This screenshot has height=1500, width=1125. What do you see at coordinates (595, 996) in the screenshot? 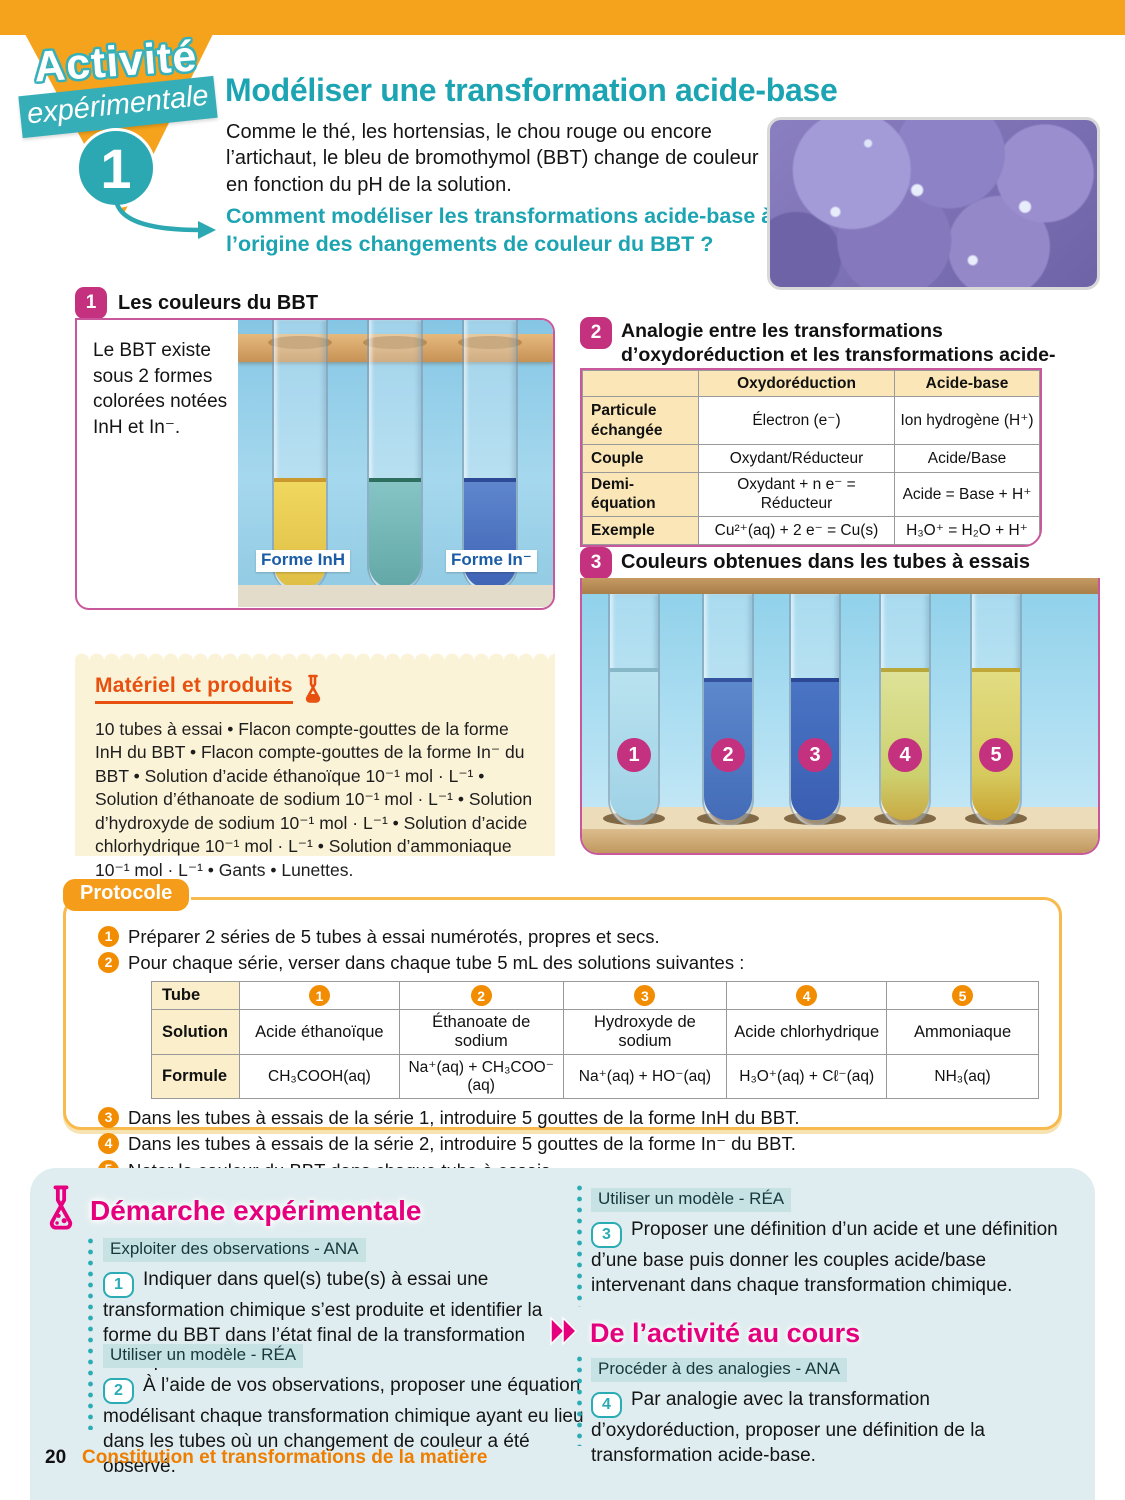
I see `table-row: Tube 1 2 3 4 5` at bounding box center [595, 996].